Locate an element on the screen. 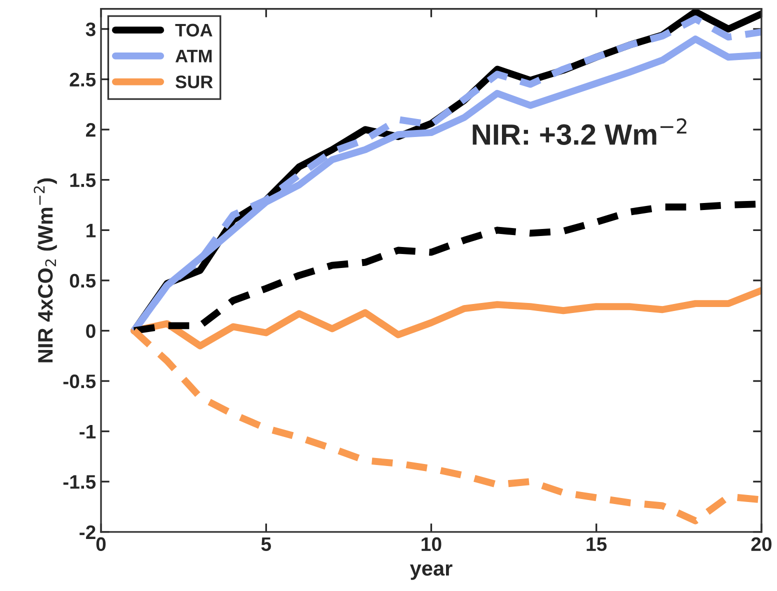  x-tick-label: 20 is located at coordinates (761, 544).